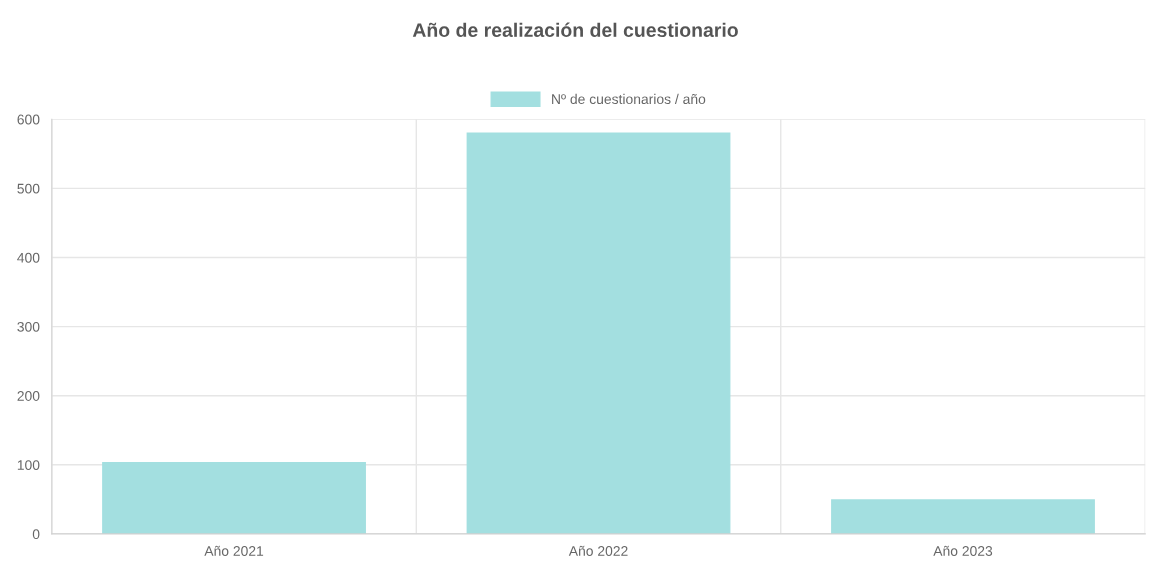 Image resolution: width=1151 pixels, height=568 pixels. Describe the element at coordinates (28, 257) in the screenshot. I see `y-tick-label: 400` at that location.